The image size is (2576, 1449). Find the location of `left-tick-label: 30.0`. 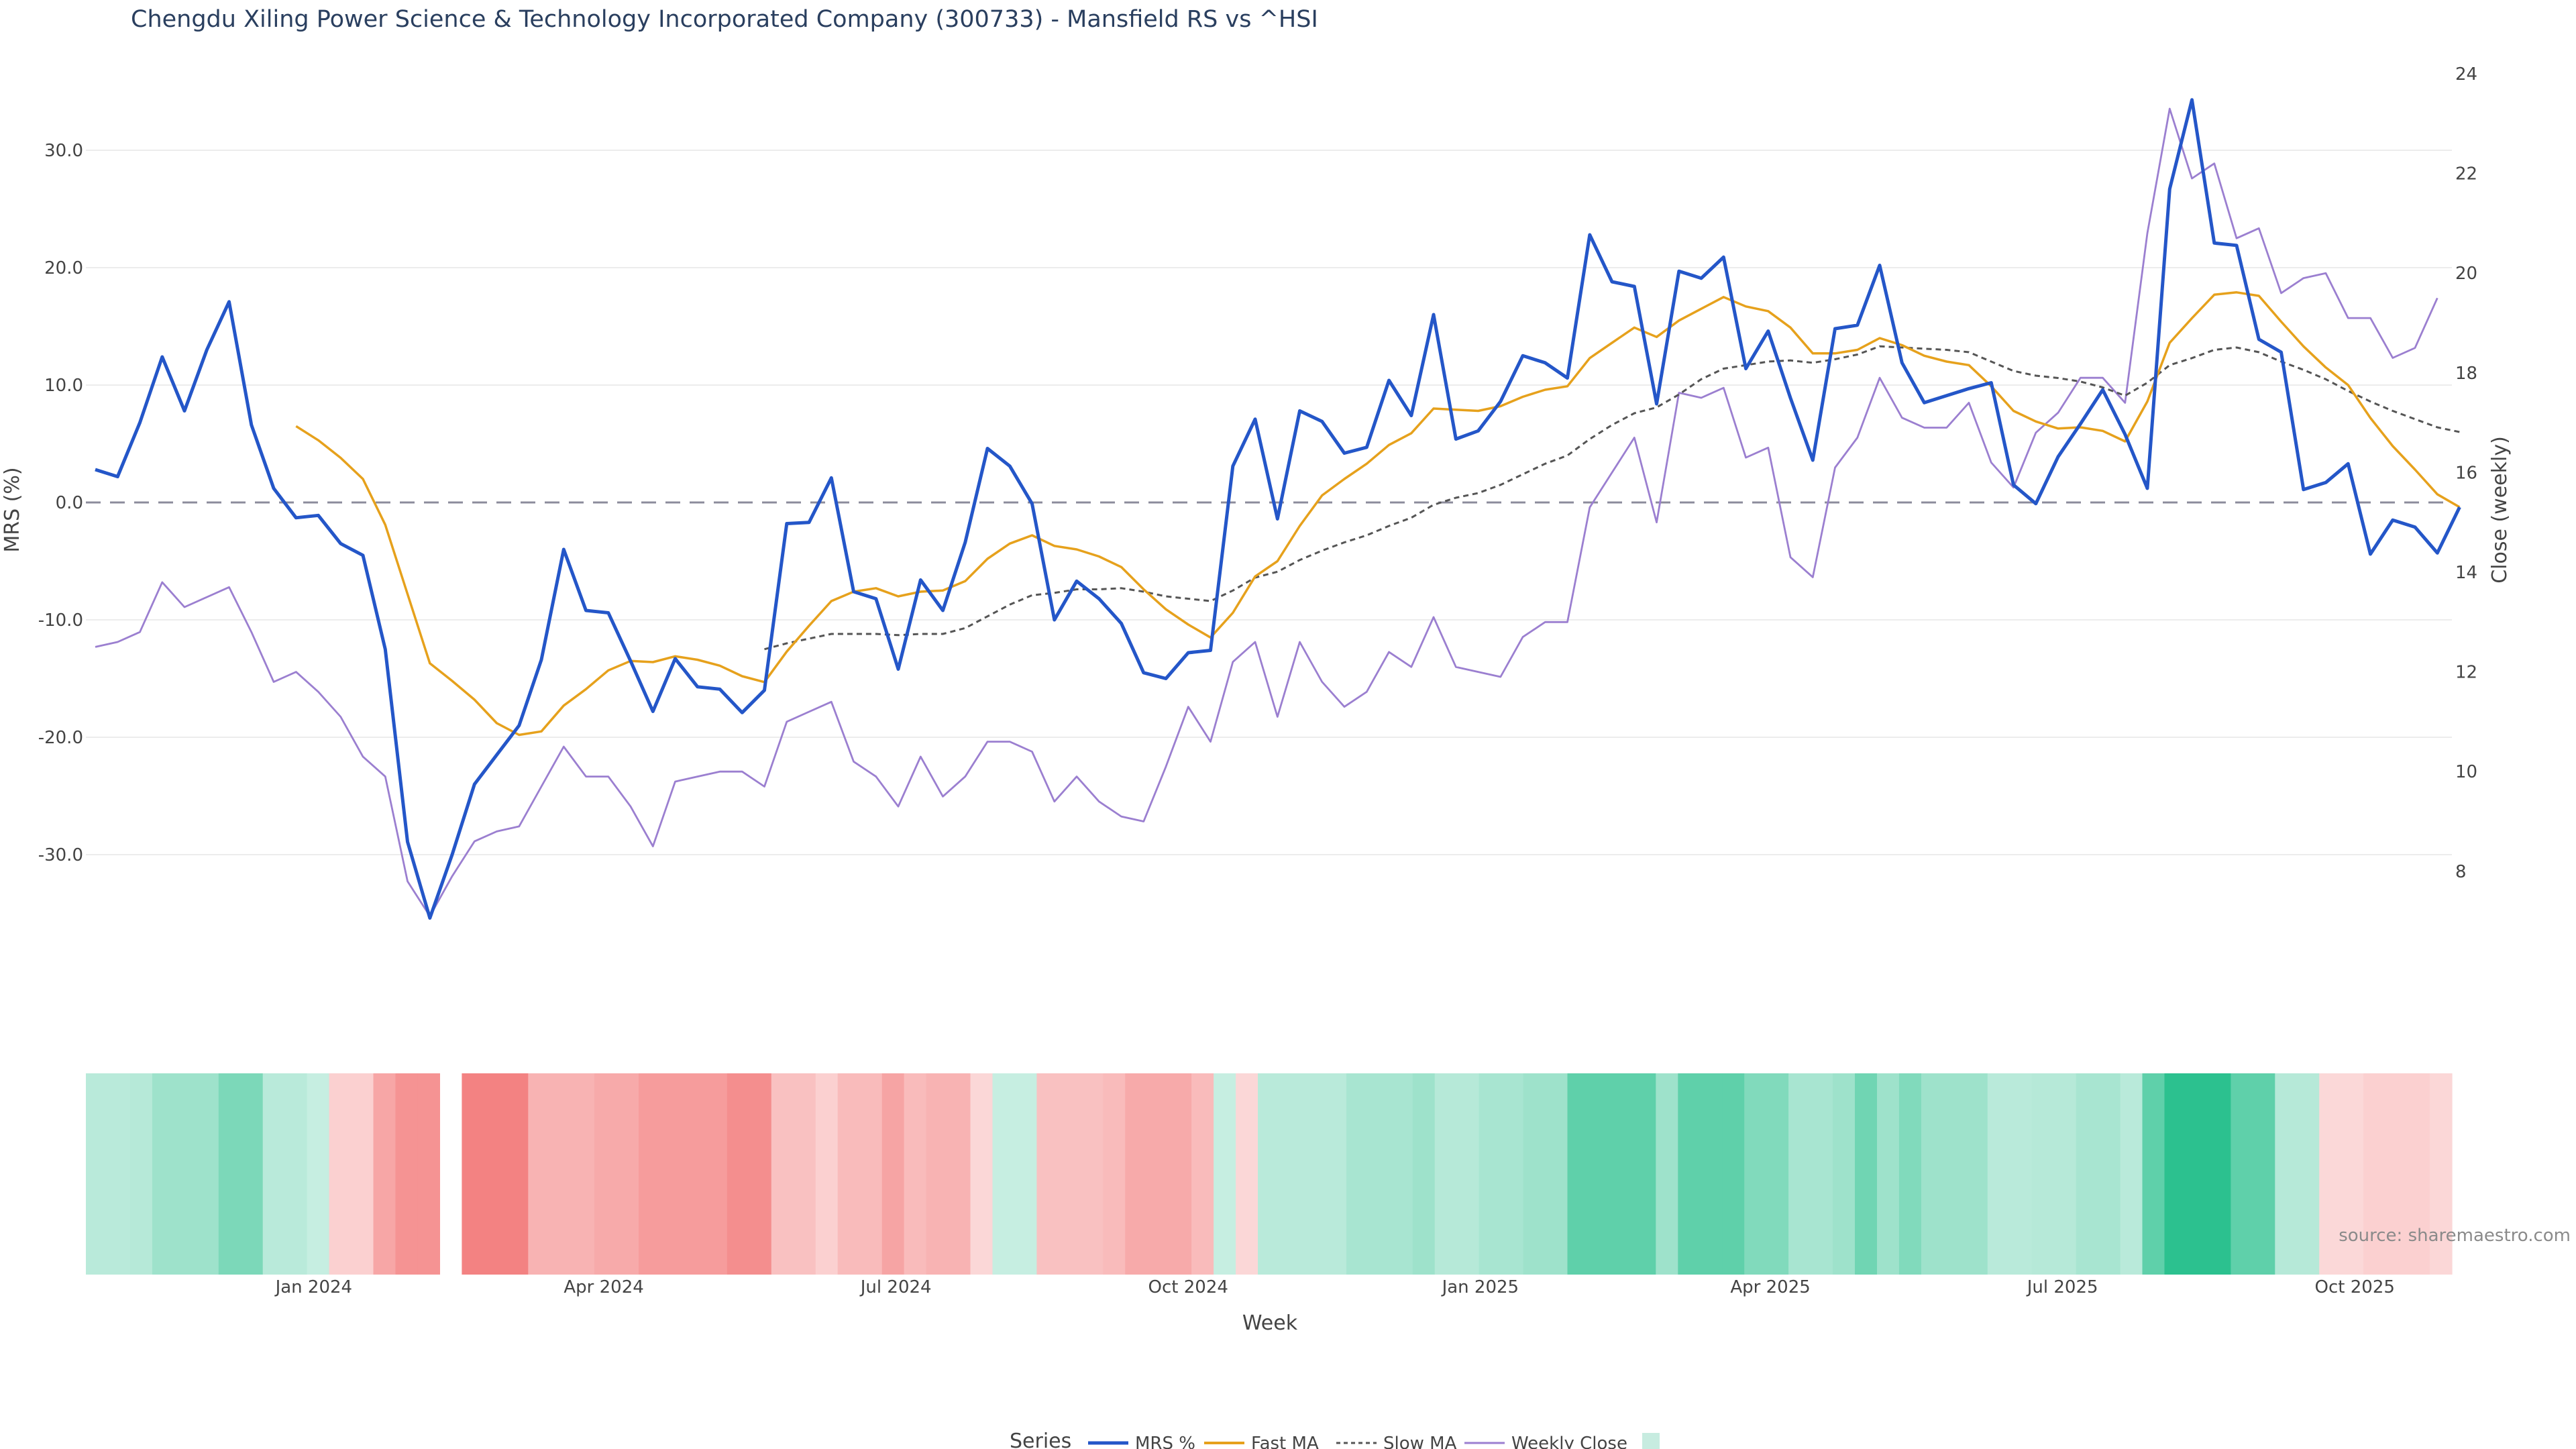

left-tick-label: 30.0 is located at coordinates (63, 151).